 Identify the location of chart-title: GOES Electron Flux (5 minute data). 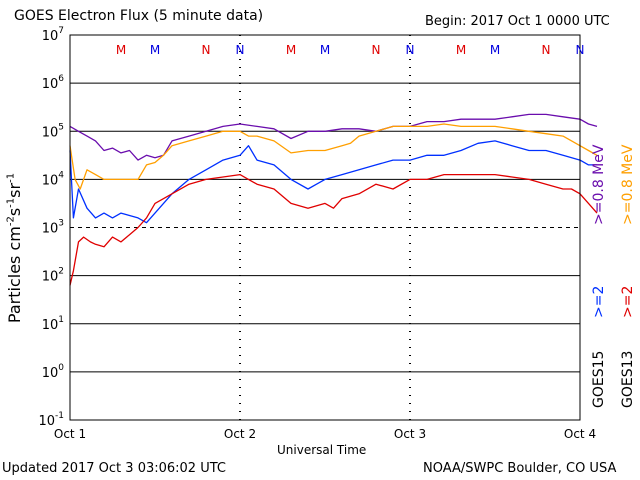
(139, 16).